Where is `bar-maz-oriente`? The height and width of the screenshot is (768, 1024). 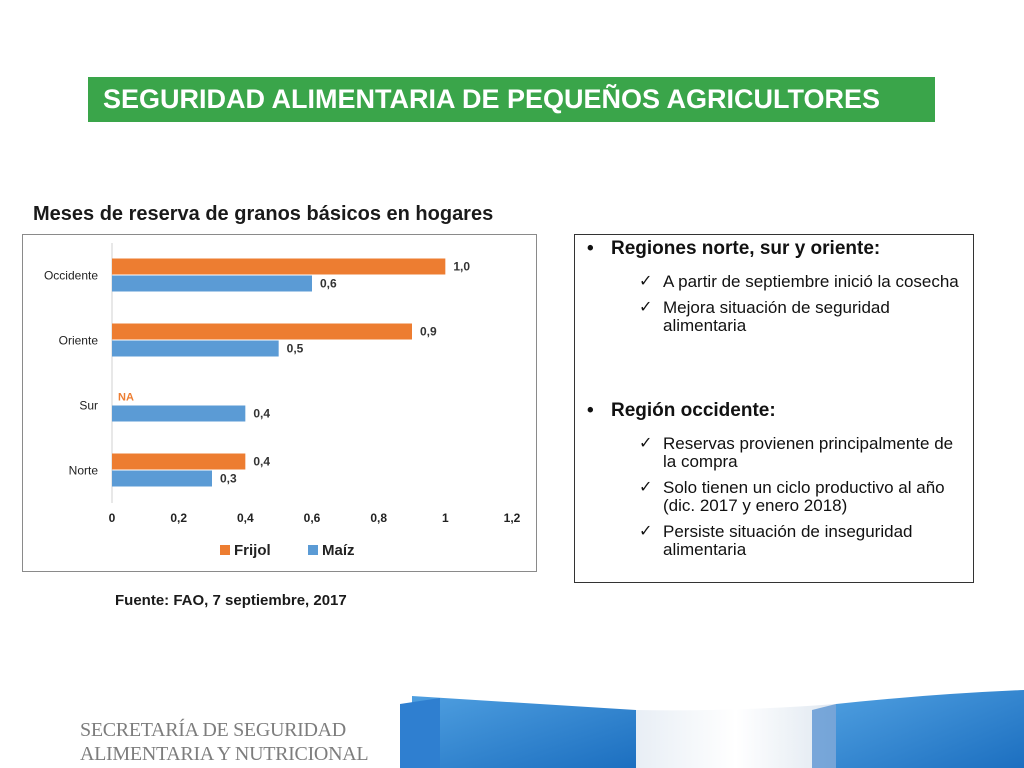
bar-maz-oriente is located at coordinates (195, 348).